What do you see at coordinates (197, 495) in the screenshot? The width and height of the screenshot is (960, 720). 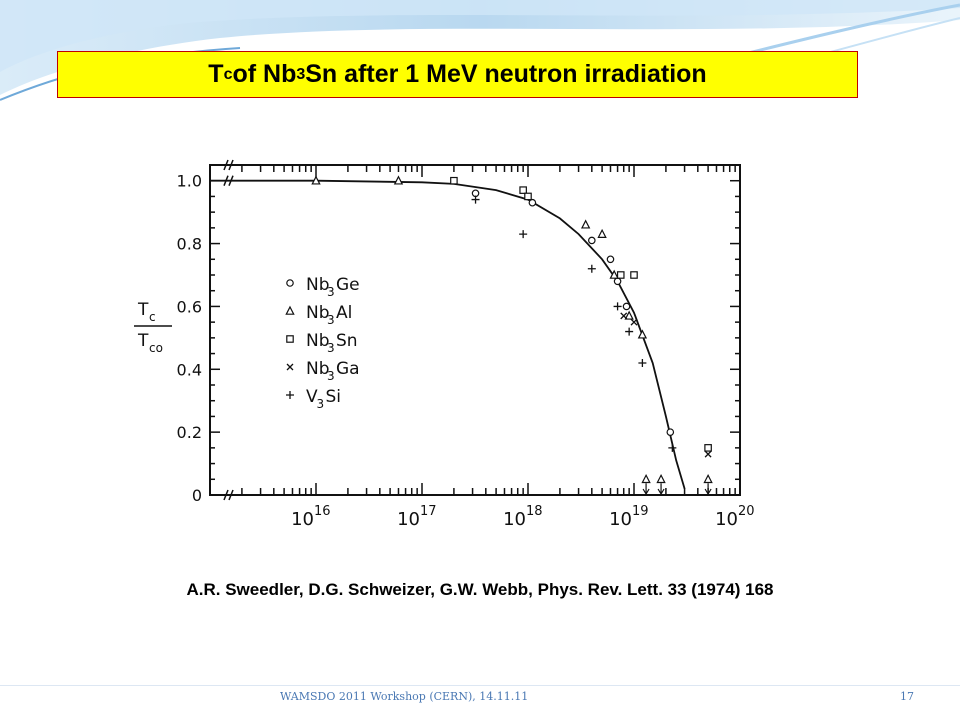 I see `y-tick-label: 0` at bounding box center [197, 495].